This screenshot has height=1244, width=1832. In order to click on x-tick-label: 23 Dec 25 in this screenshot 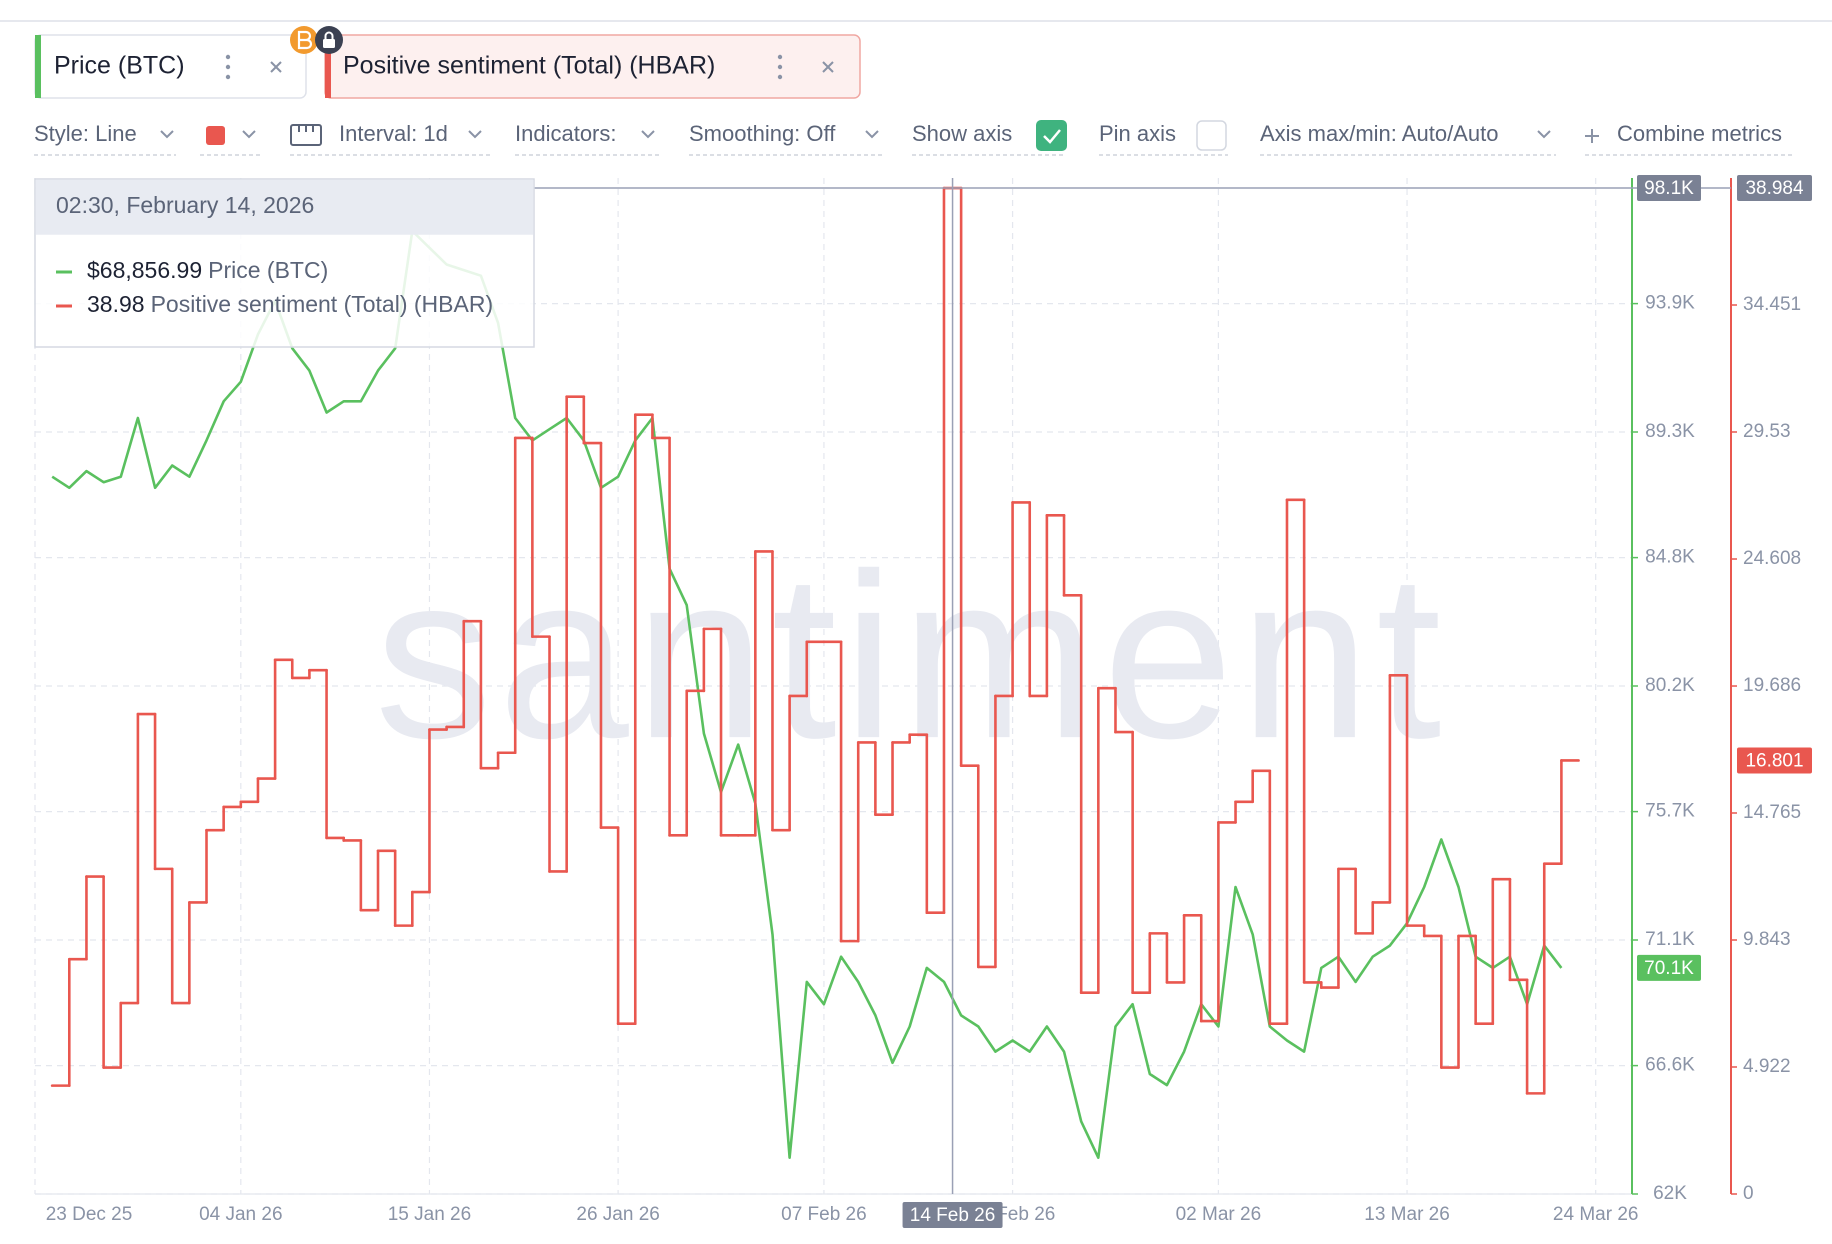, I will do `click(89, 1214)`.